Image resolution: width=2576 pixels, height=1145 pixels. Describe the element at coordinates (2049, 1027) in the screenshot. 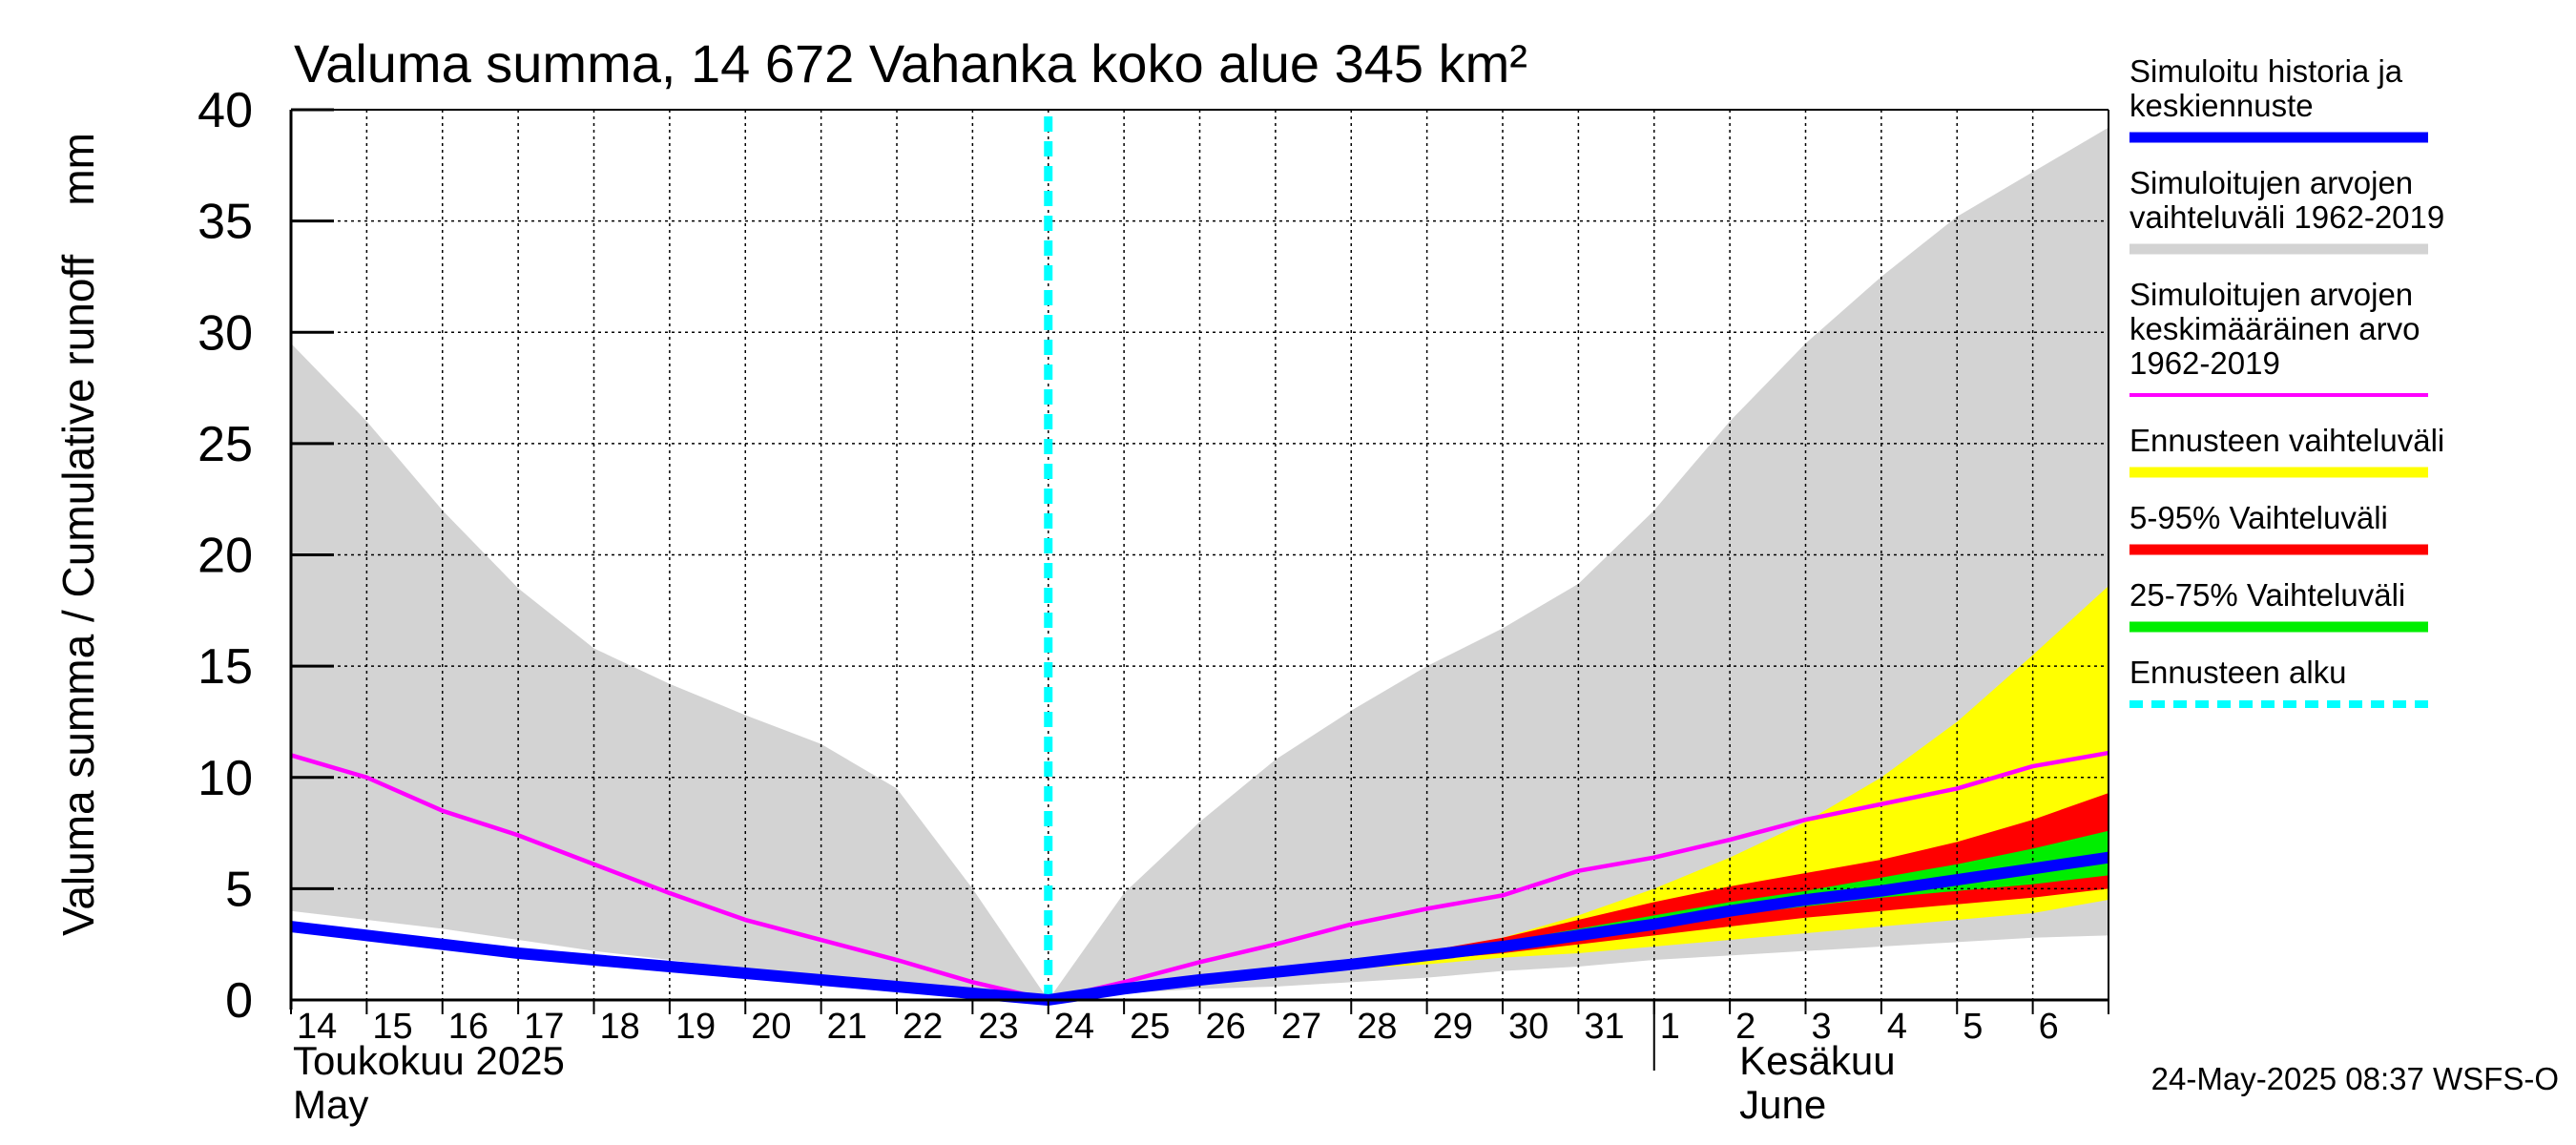

I see `x-tick-label-23: 6` at that location.